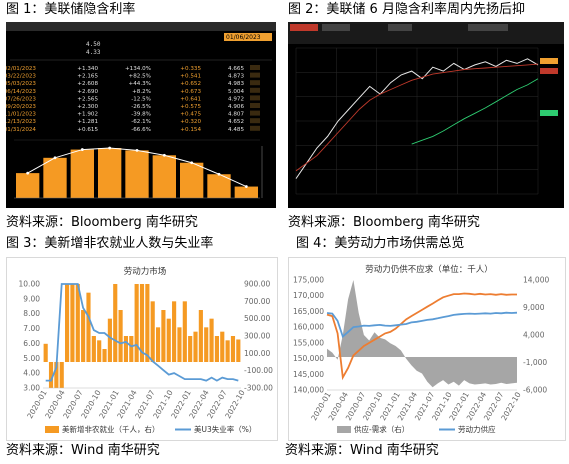 This screenshot has width=569, height=464. I want to click on table-cell-pct: -26.5%, so click(141, 107).